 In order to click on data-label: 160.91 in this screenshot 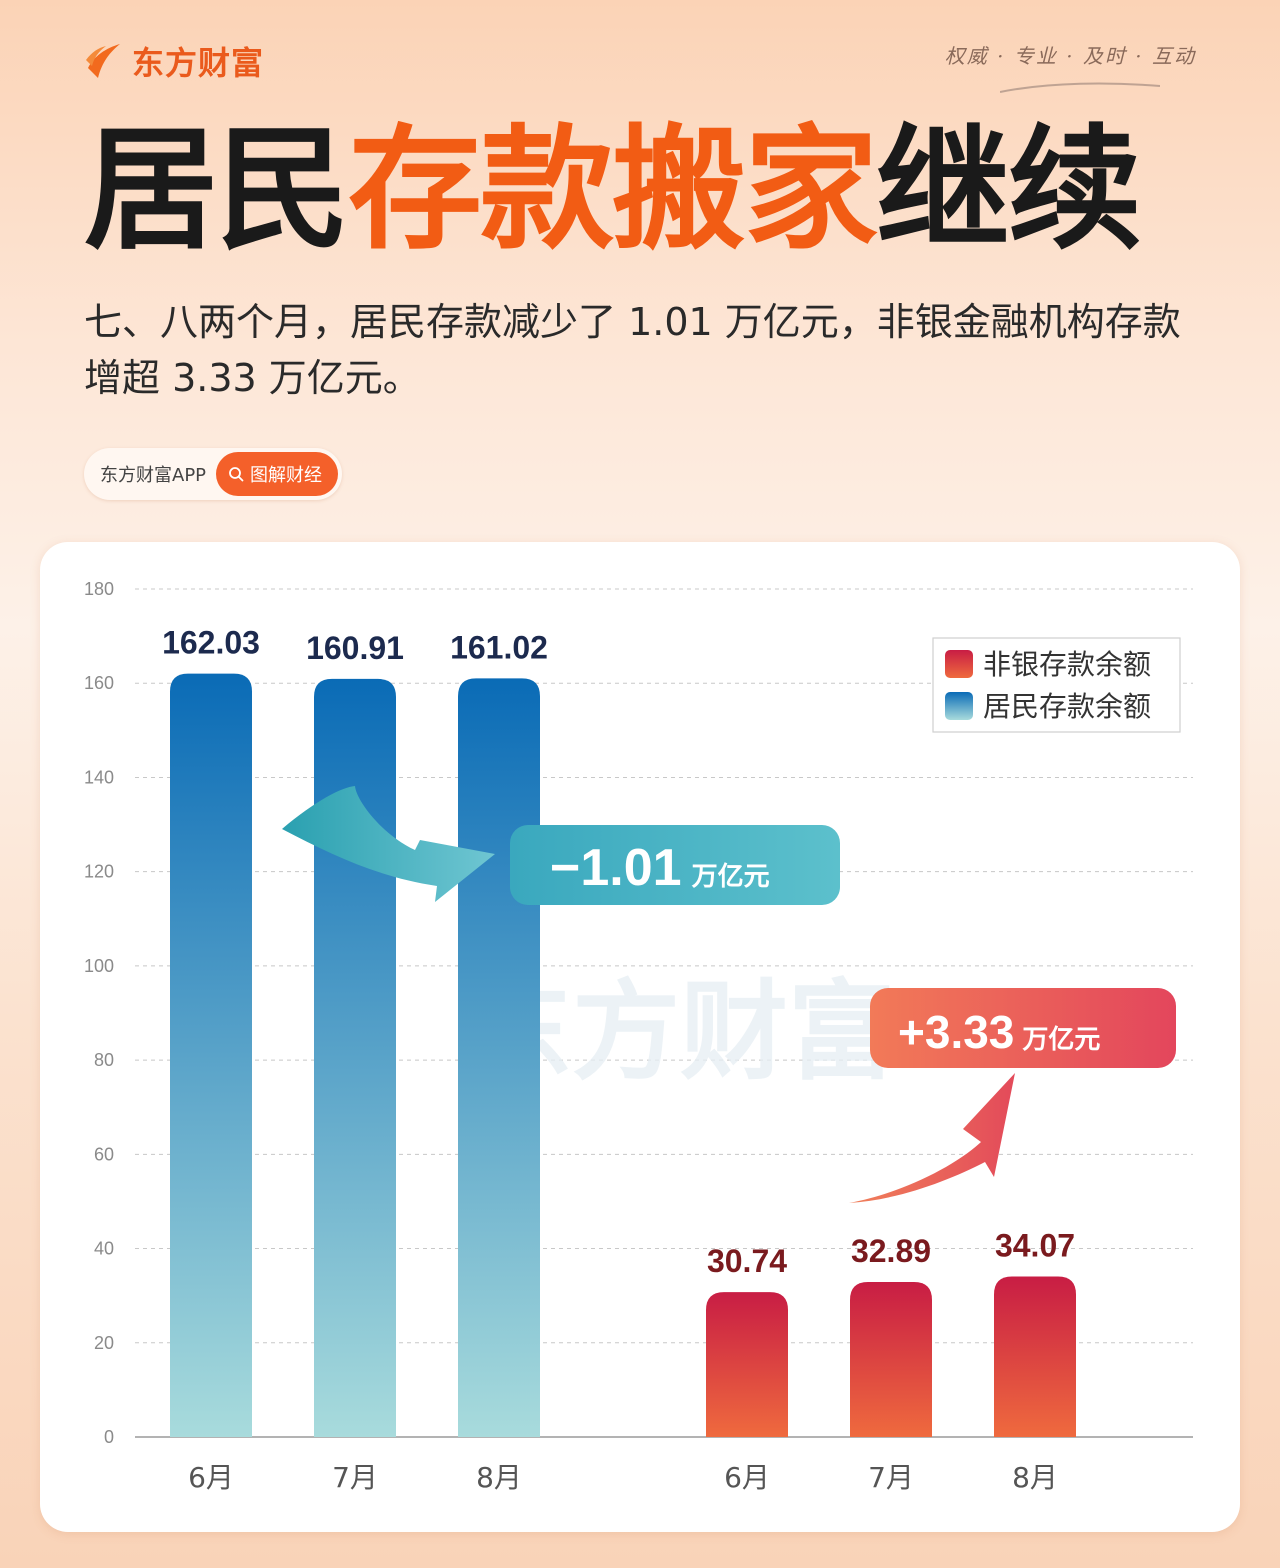, I will do `click(355, 648)`.